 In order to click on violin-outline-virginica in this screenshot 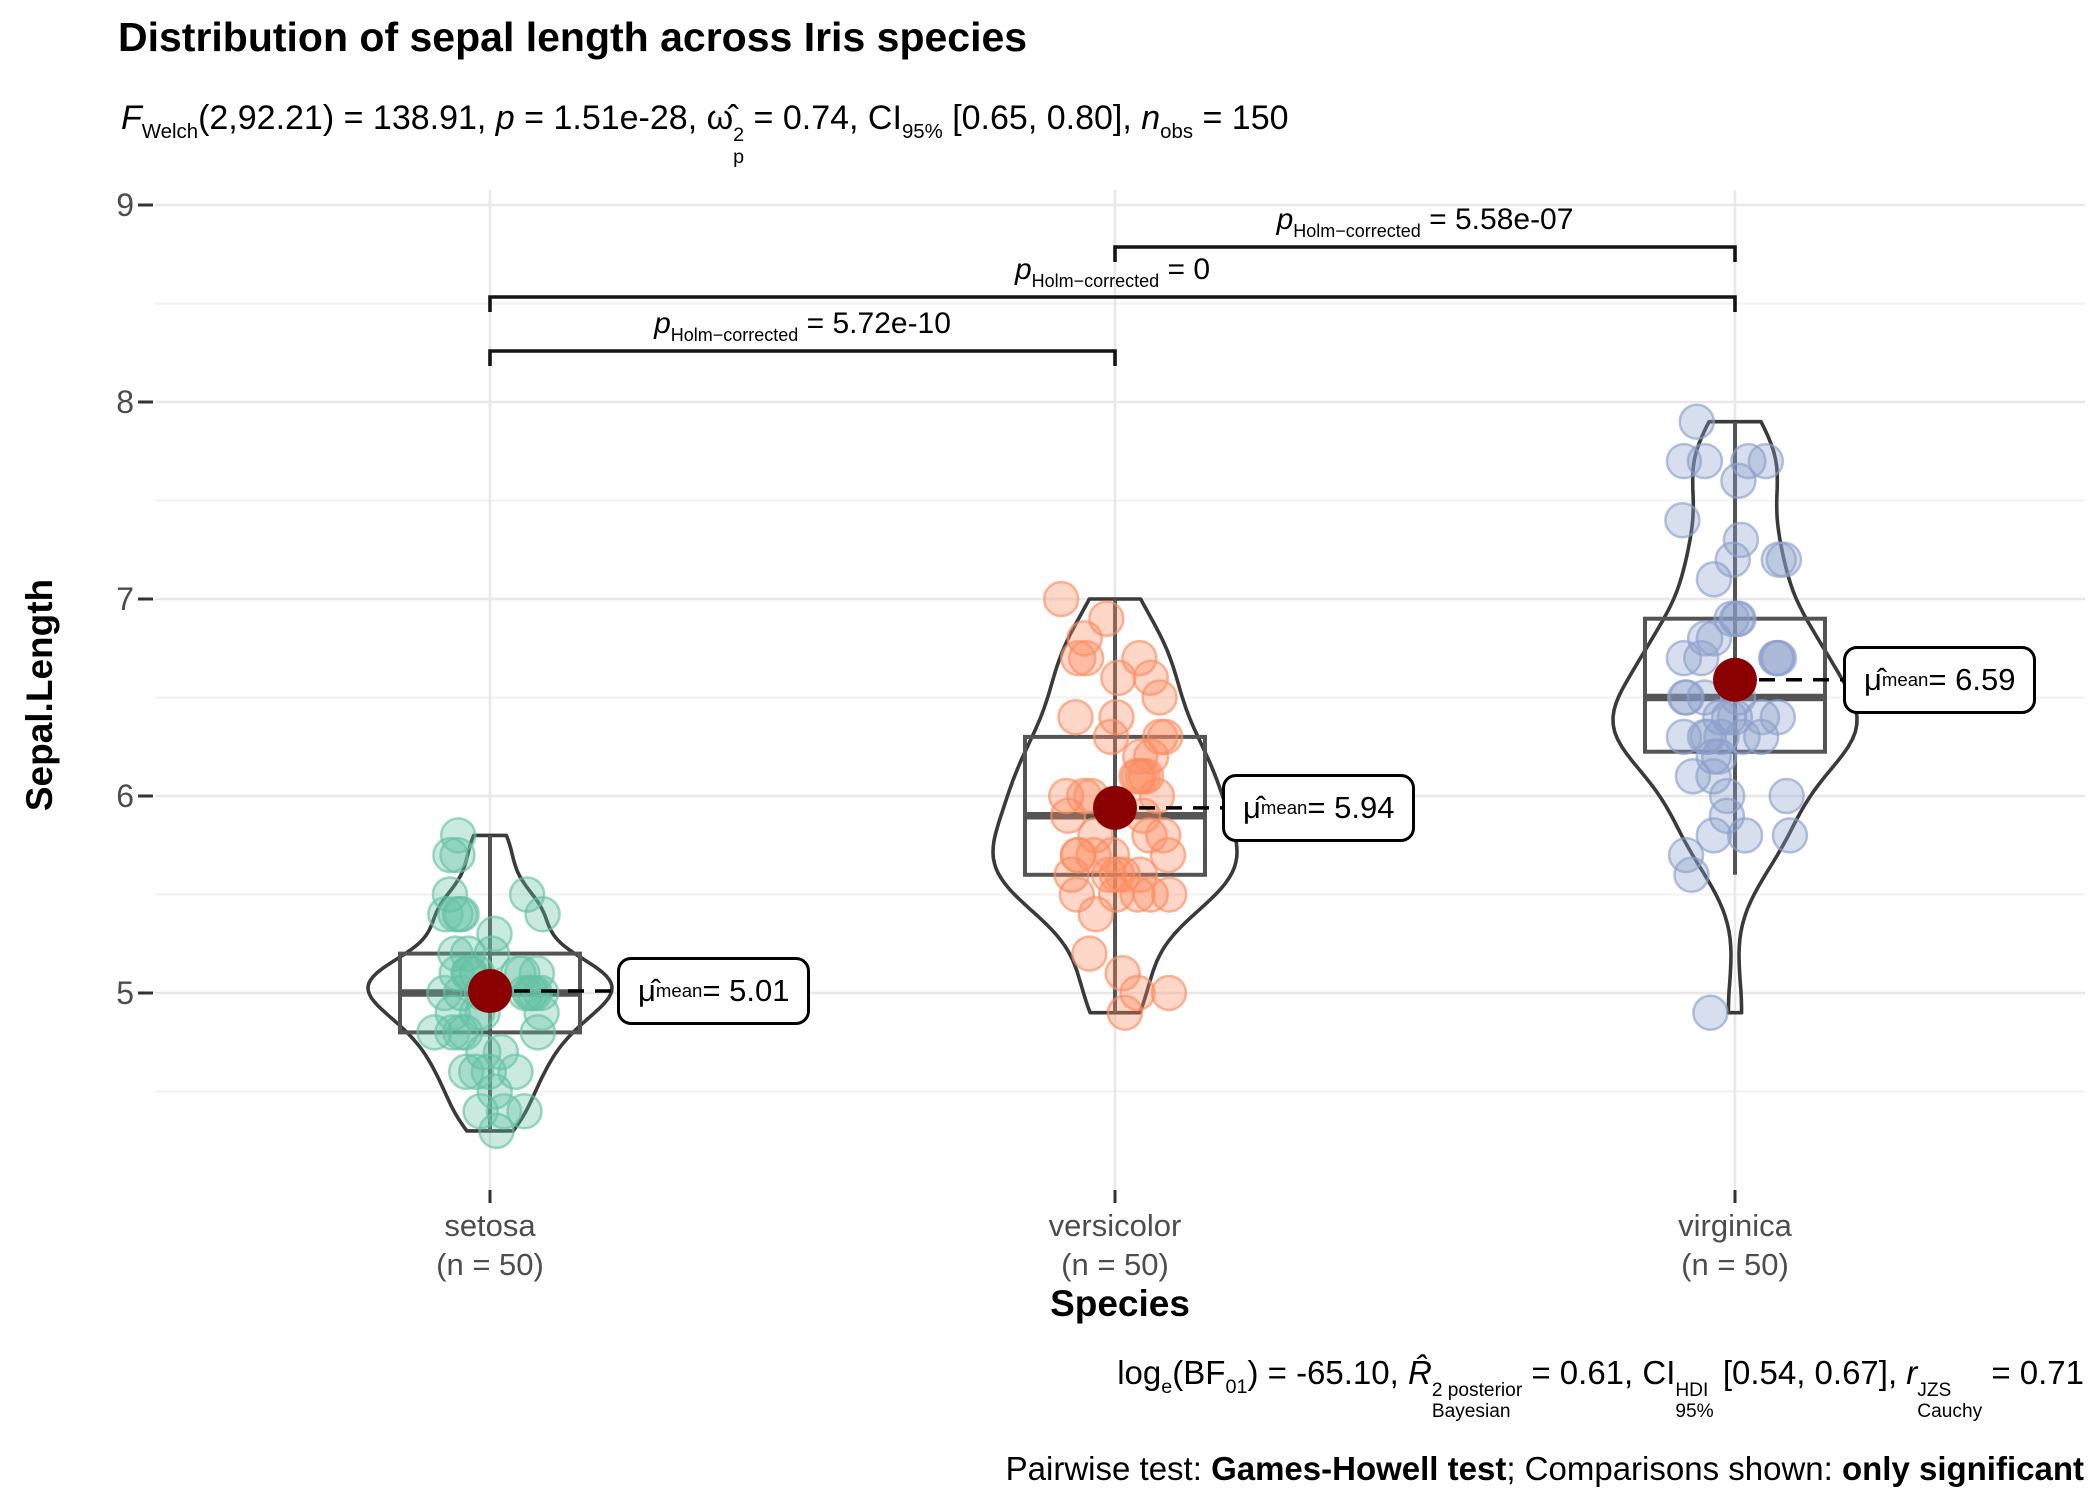, I will do `click(1735, 717)`.